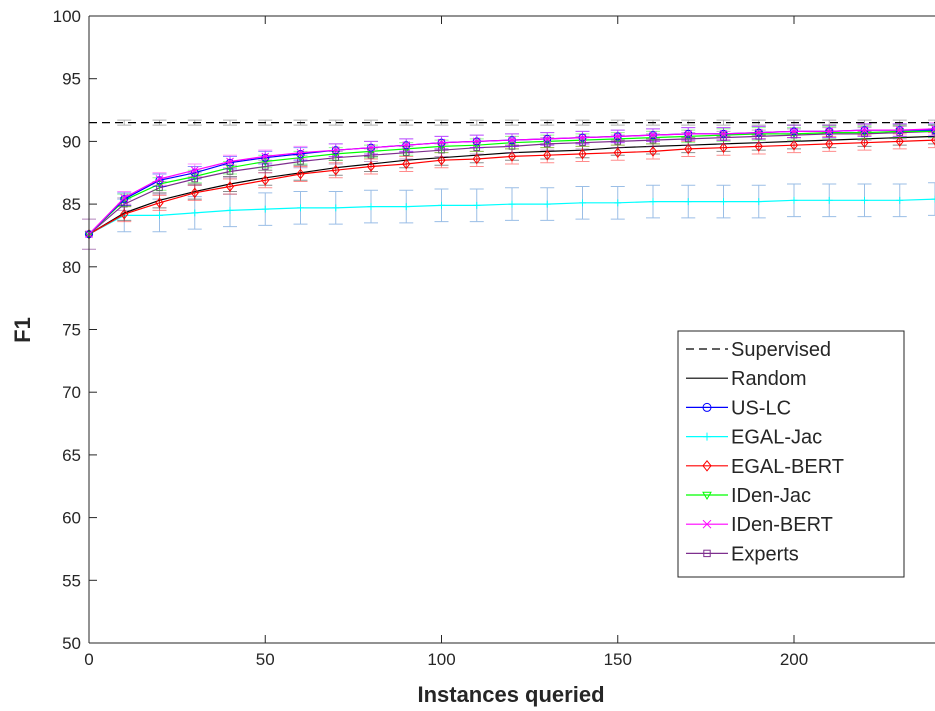 This screenshot has height=711, width=935. What do you see at coordinates (776, 438) in the screenshot?
I see `legend-label: EGAL-Jac` at bounding box center [776, 438].